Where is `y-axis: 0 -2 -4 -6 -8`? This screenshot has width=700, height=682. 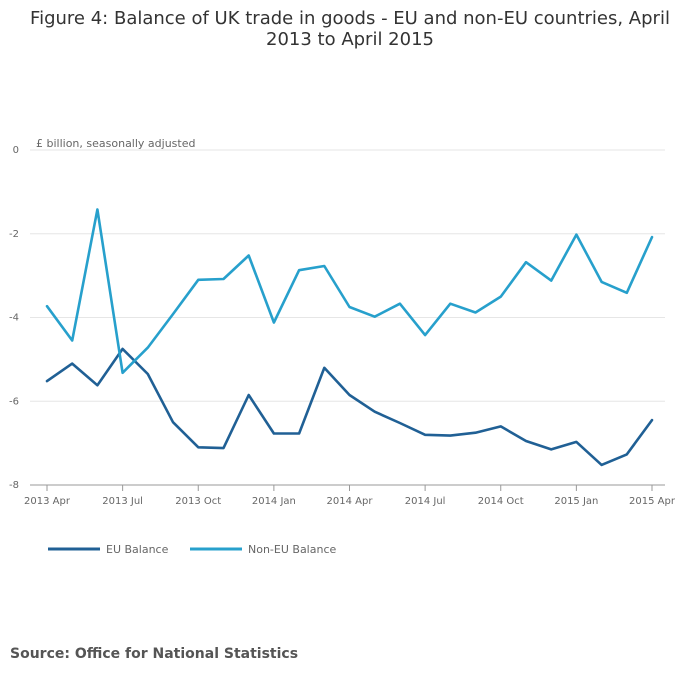
y-axis: 0 -2 -4 -6 -8 is located at coordinates (14, 318).